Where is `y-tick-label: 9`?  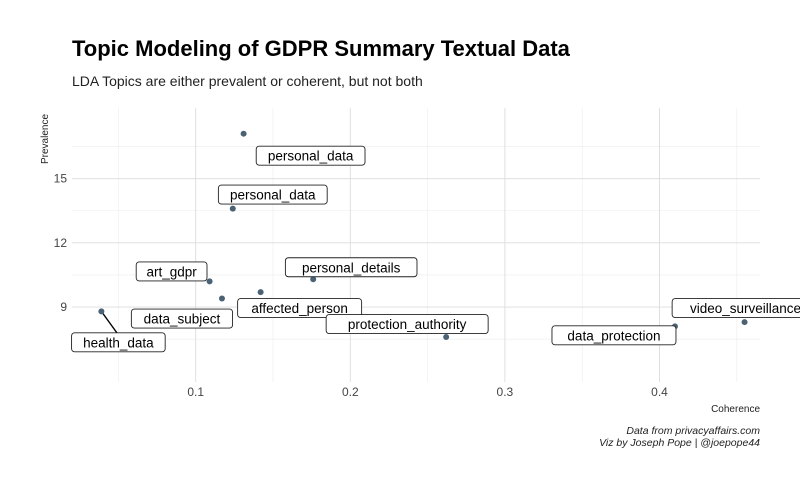 y-tick-label: 9 is located at coordinates (63, 307).